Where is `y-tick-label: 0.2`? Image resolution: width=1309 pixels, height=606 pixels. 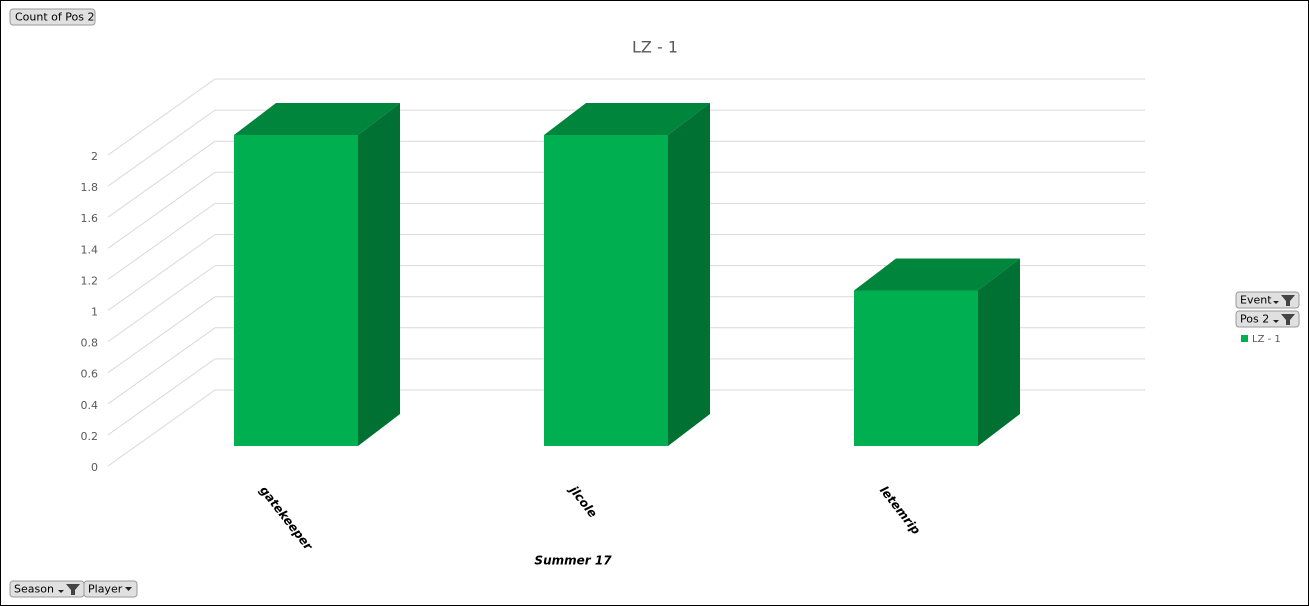 y-tick-label: 0.2 is located at coordinates (90, 436).